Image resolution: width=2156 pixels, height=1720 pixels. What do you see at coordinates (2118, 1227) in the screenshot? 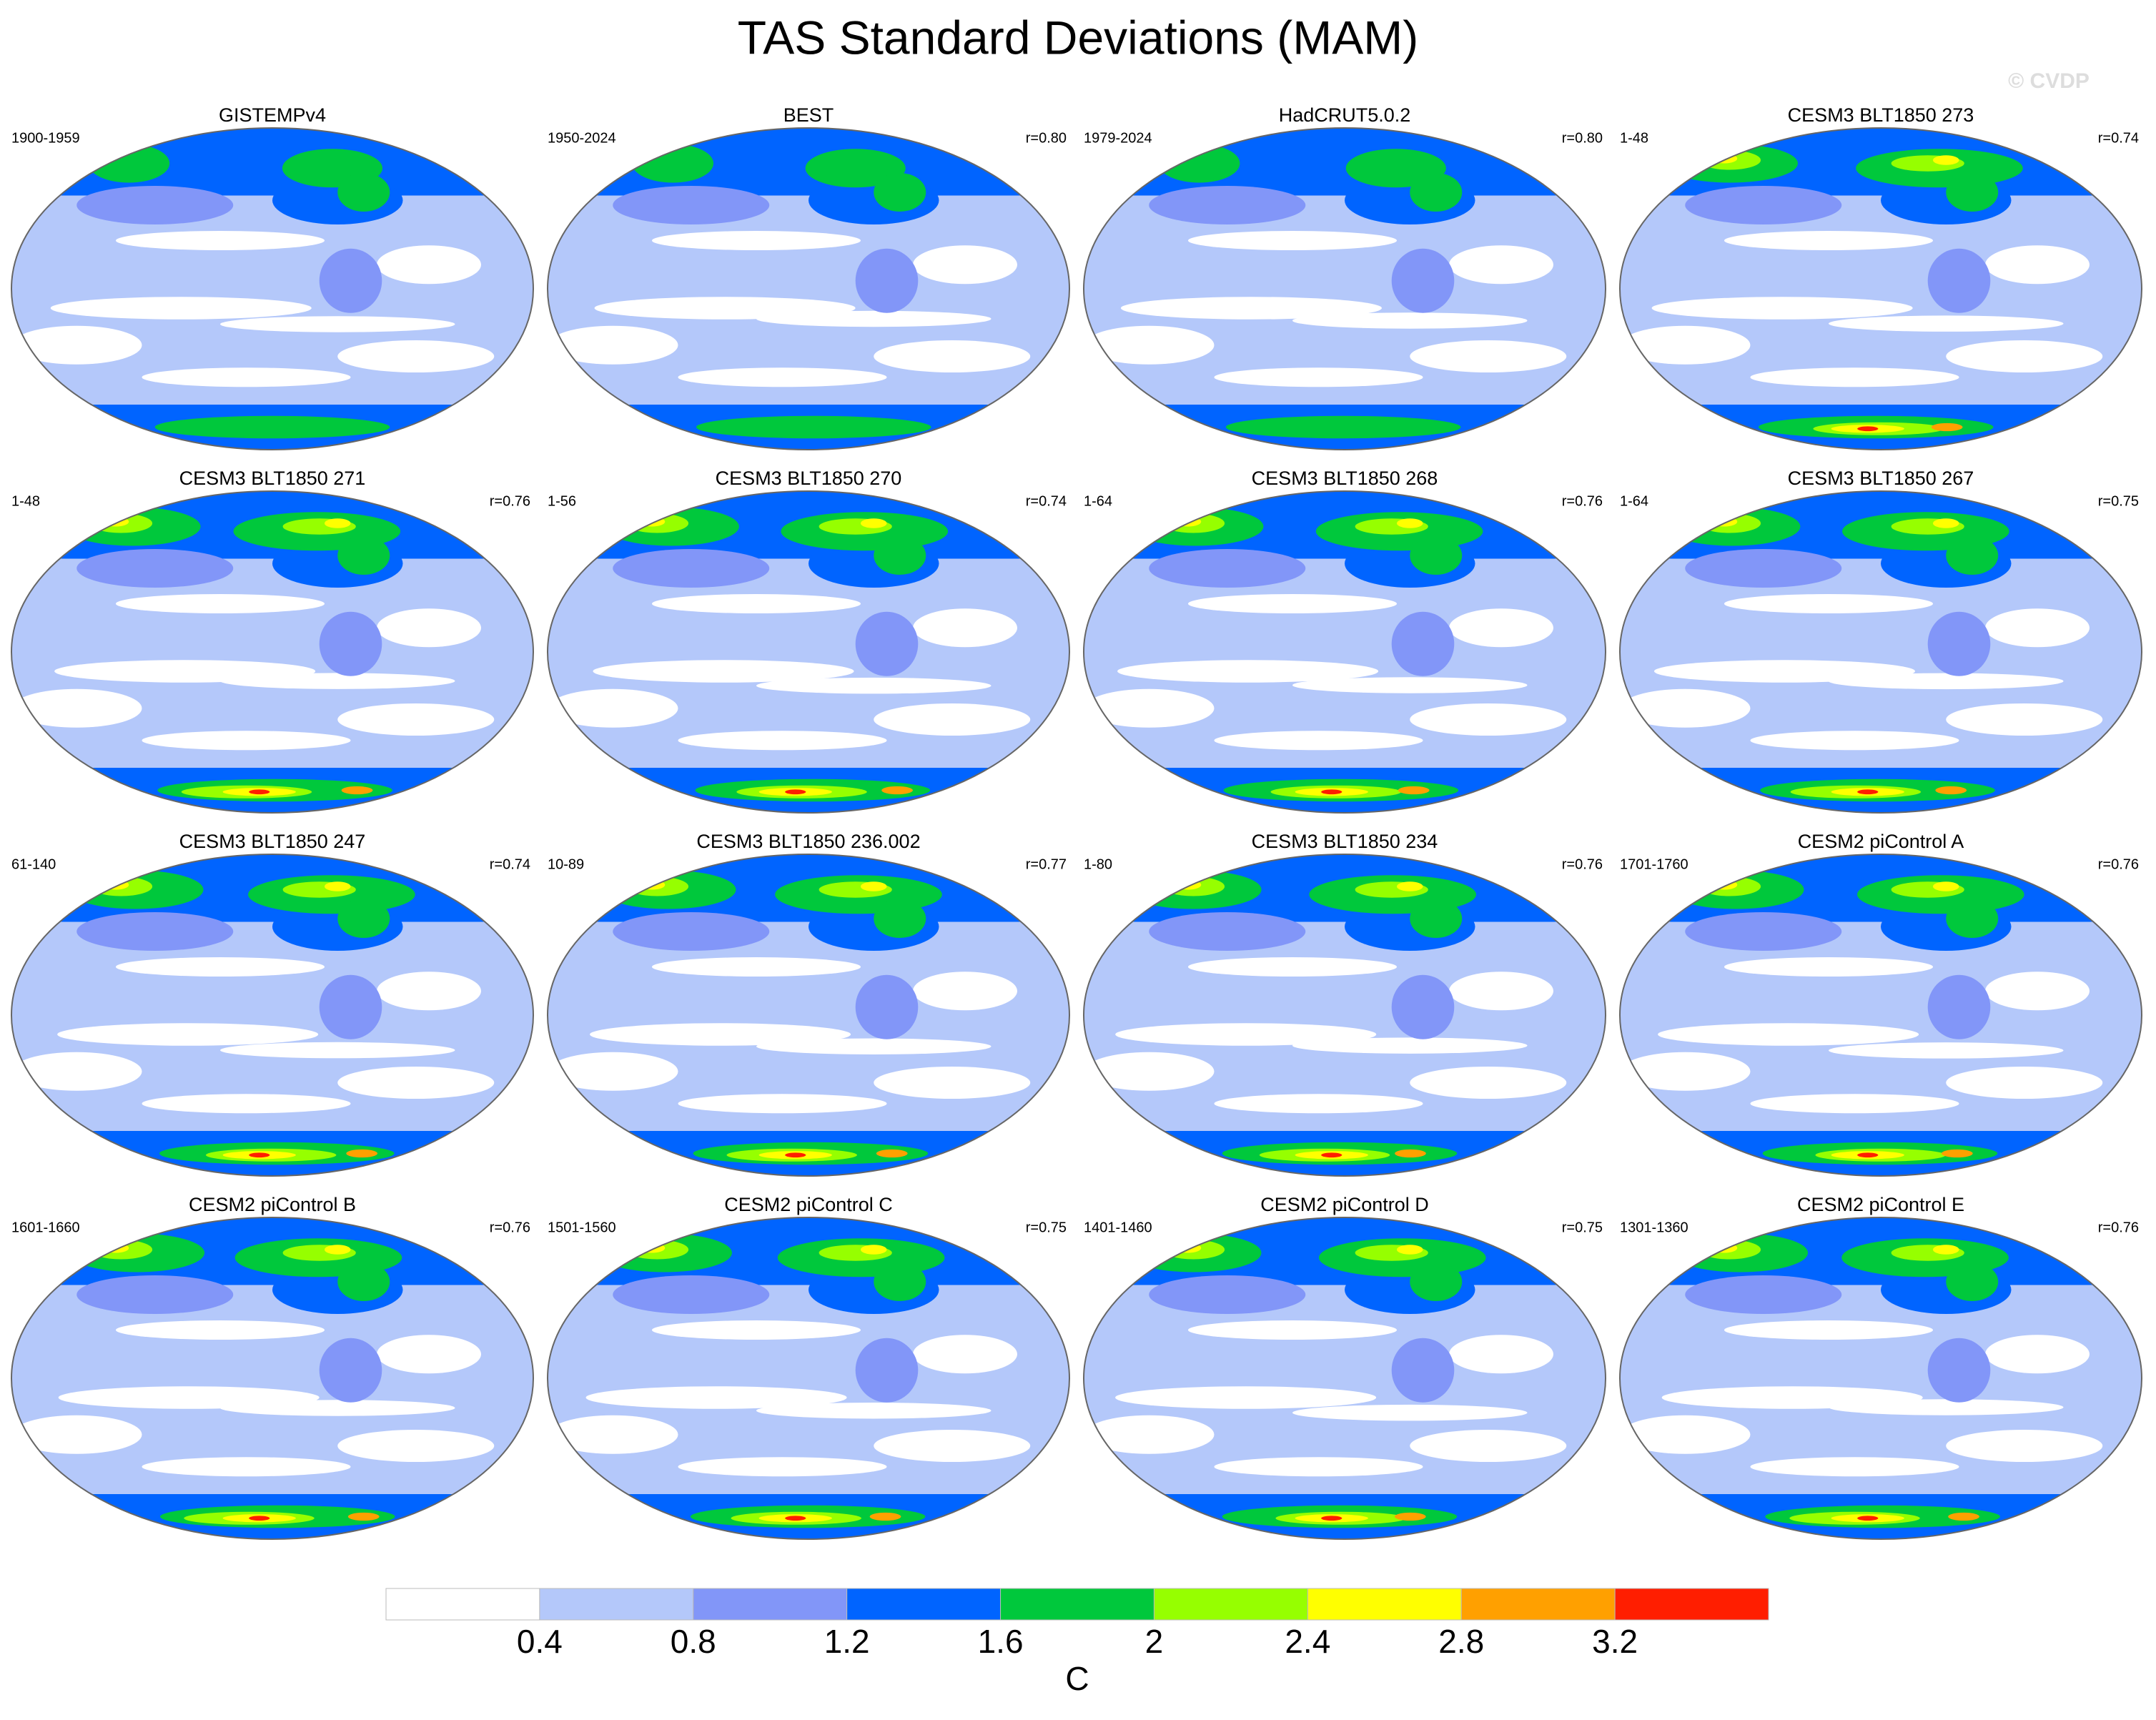
I see `panel-correlation: r=0.76` at bounding box center [2118, 1227].